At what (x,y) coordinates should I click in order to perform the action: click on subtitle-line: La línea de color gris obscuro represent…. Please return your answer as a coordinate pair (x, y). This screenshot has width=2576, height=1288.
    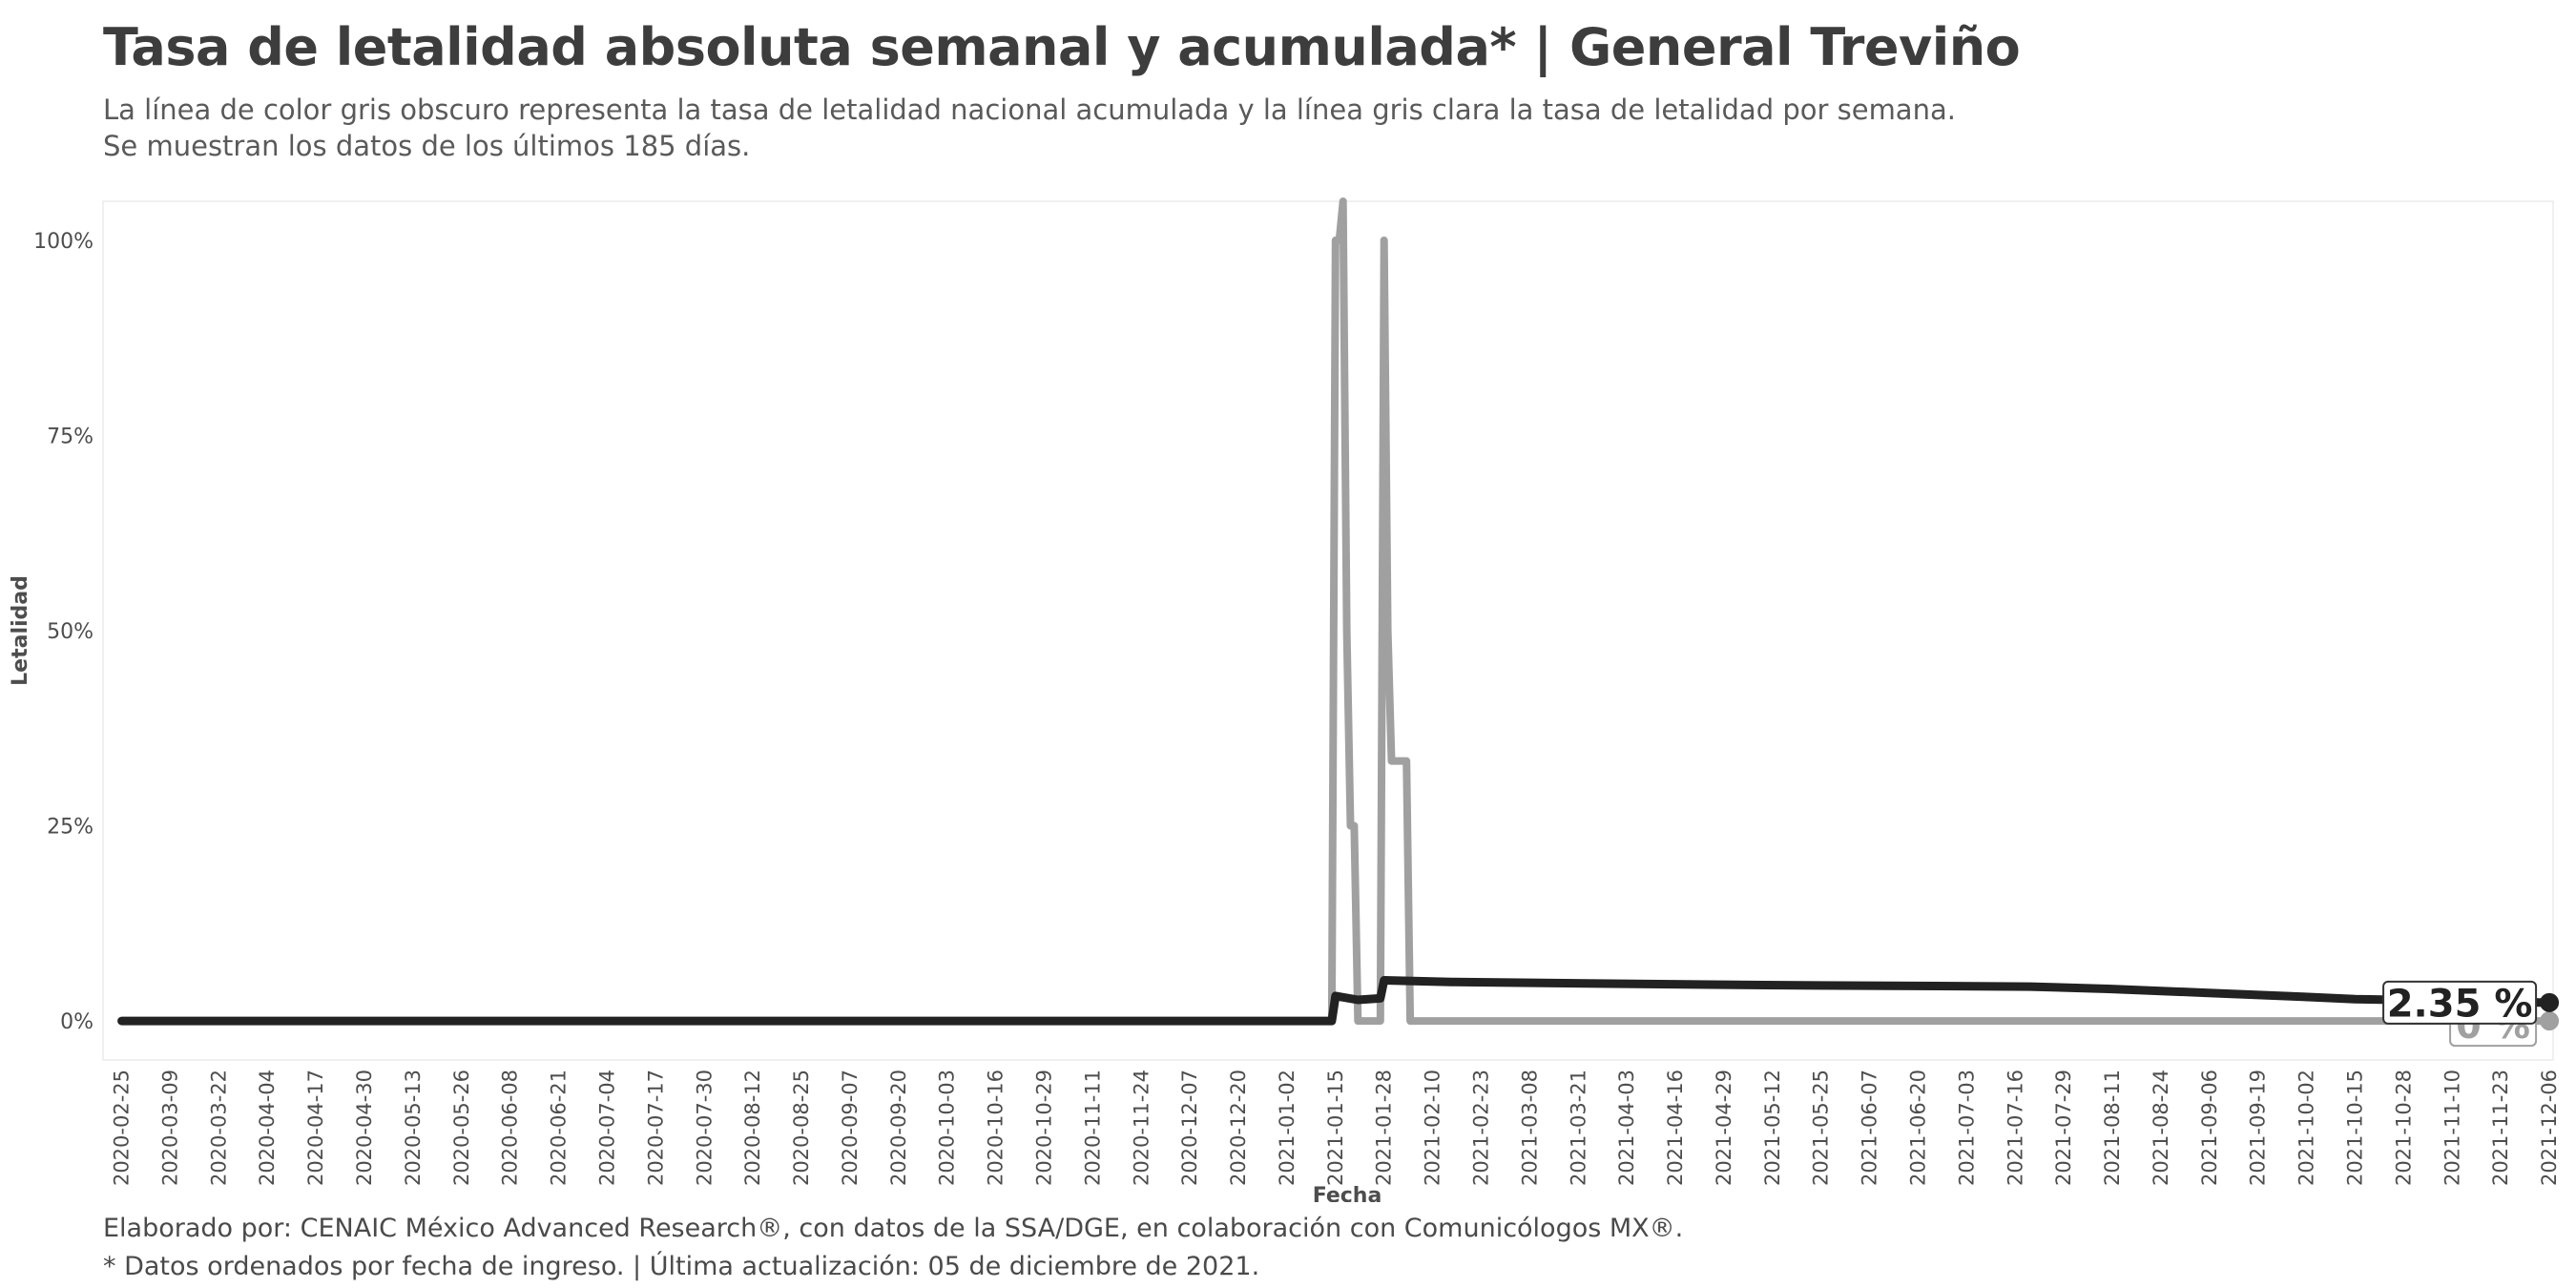
    Looking at the image, I should click on (1029, 109).